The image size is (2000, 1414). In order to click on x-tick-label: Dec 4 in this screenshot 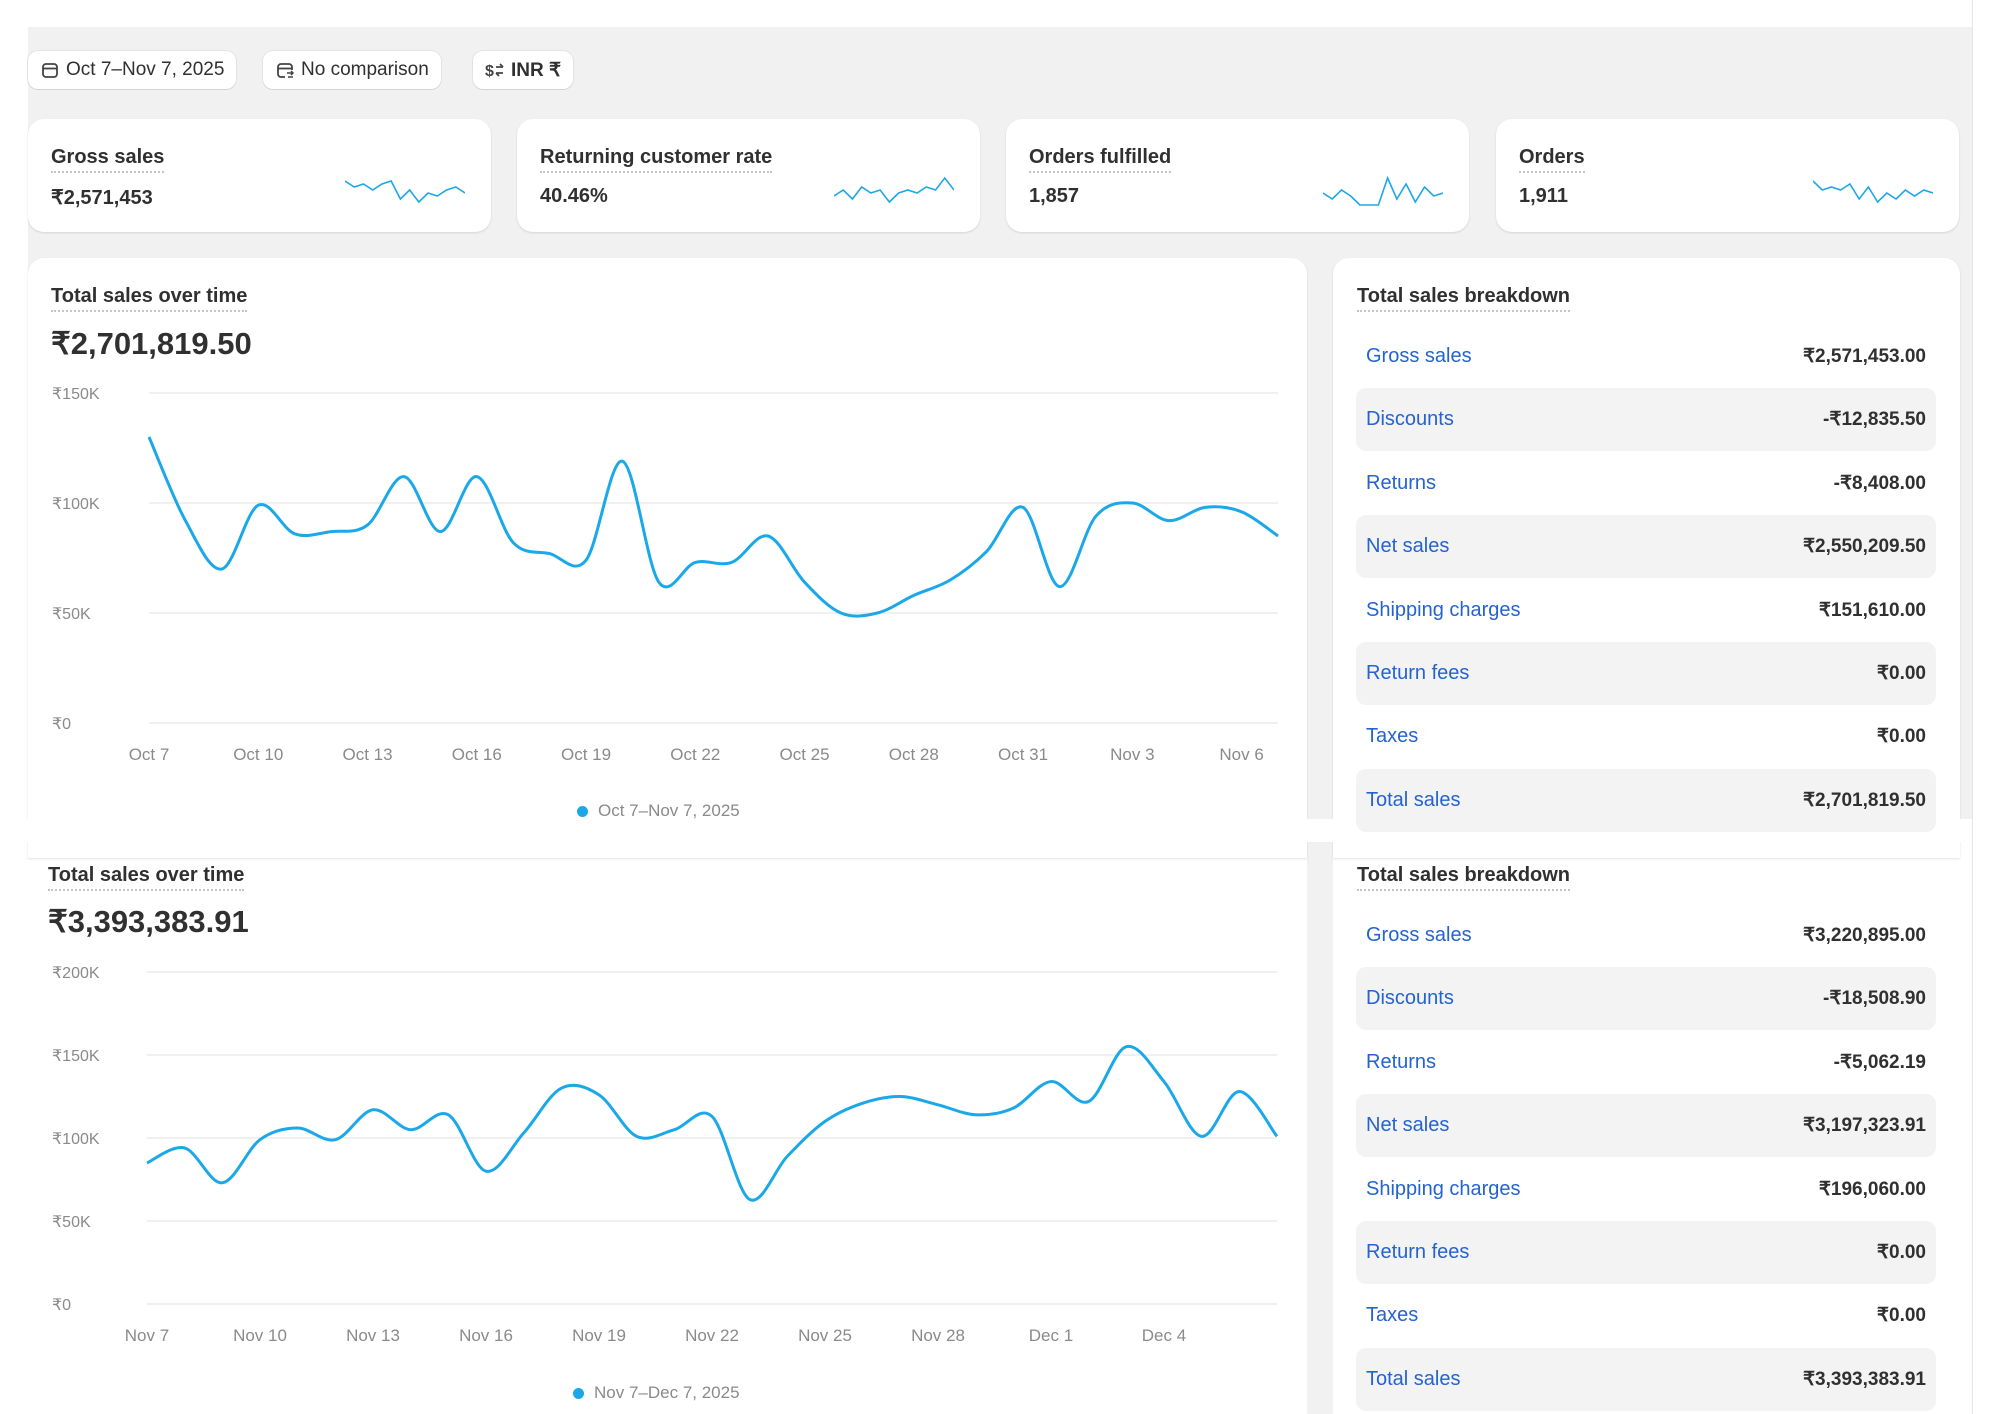, I will do `click(1164, 1335)`.